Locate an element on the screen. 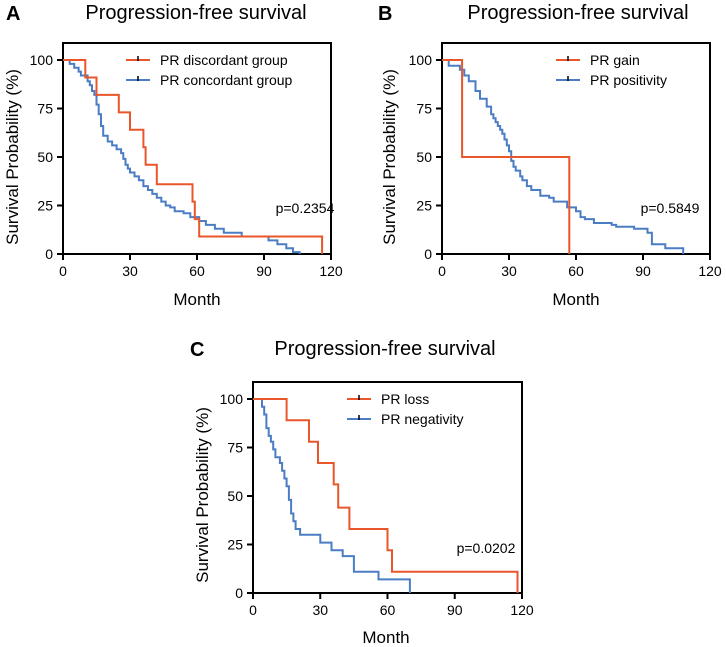 This screenshot has width=726, height=647. series-line-pr-concordant-group is located at coordinates (182, 156).